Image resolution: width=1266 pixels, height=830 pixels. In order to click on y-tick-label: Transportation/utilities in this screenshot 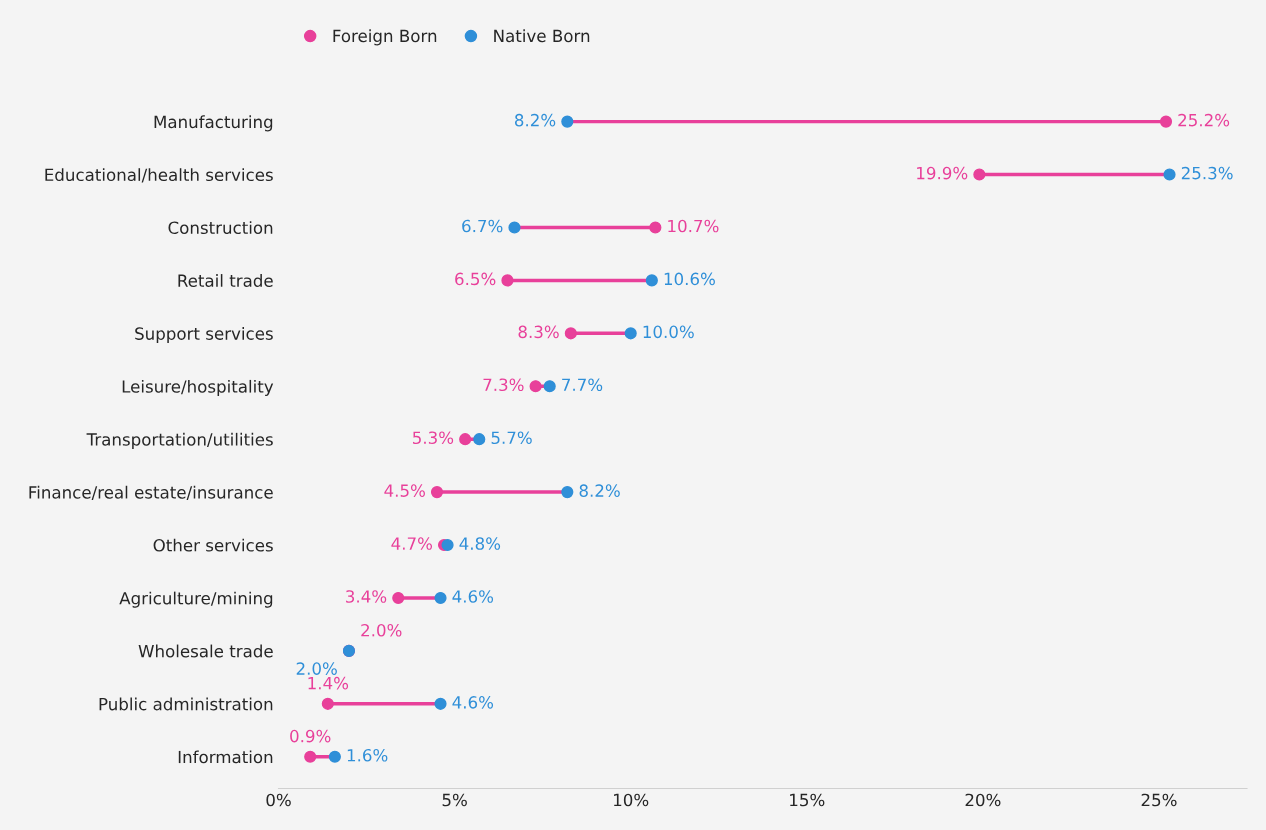, I will do `click(179, 440)`.